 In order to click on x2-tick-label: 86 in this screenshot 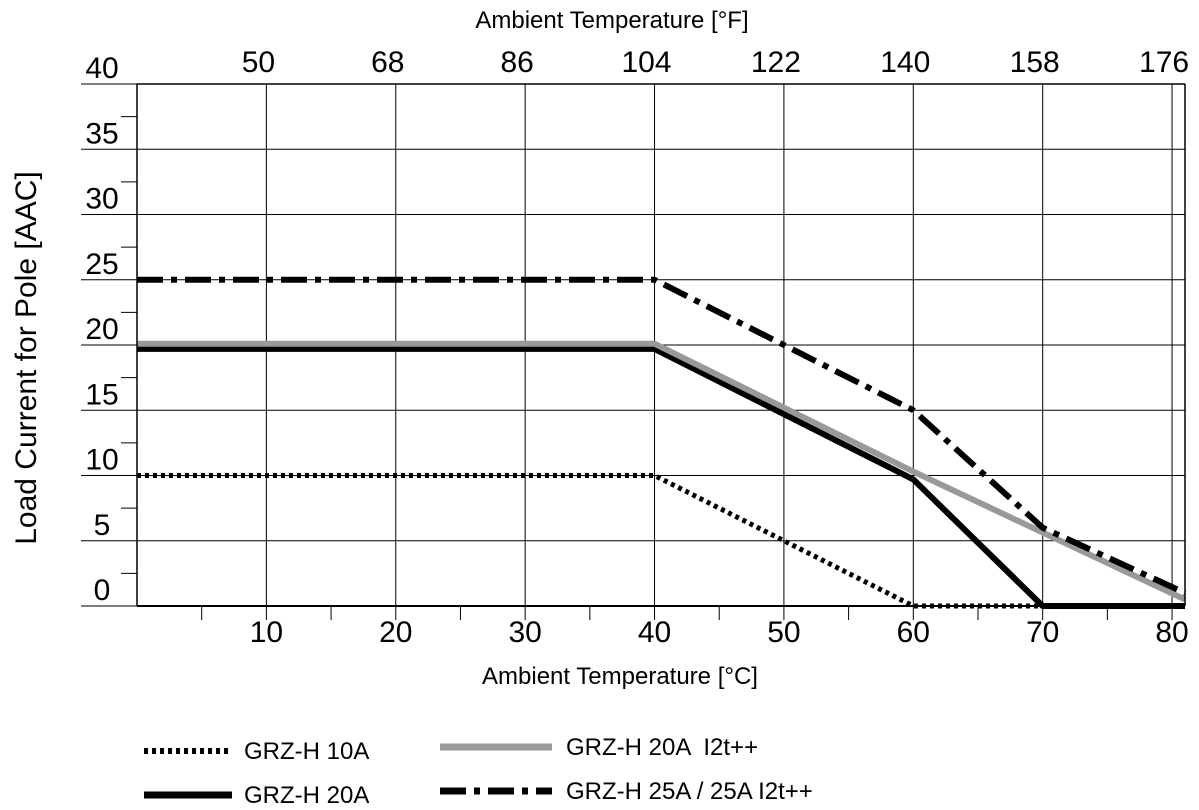, I will do `click(516, 62)`.